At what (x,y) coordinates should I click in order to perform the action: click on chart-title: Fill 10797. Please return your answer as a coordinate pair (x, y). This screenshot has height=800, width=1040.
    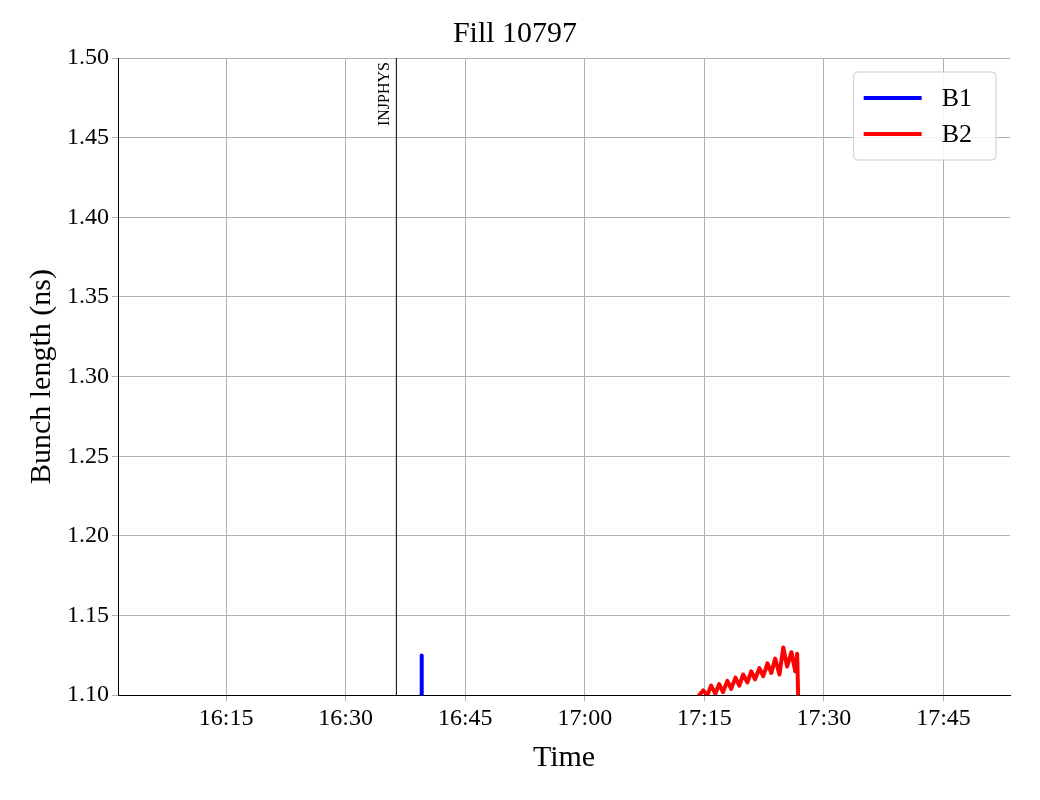
    Looking at the image, I should click on (515, 31).